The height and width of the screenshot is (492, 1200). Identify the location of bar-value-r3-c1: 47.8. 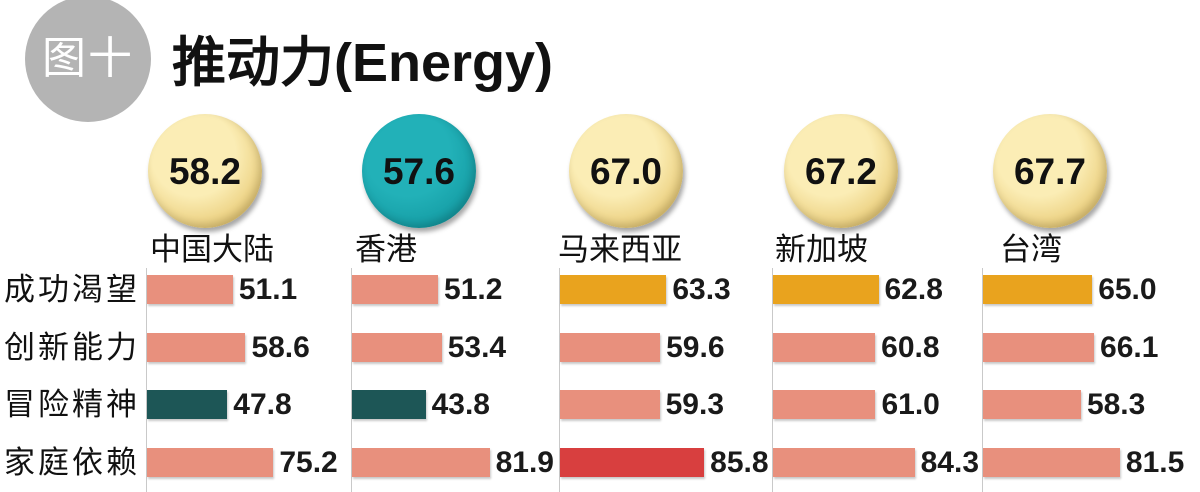
(262, 404).